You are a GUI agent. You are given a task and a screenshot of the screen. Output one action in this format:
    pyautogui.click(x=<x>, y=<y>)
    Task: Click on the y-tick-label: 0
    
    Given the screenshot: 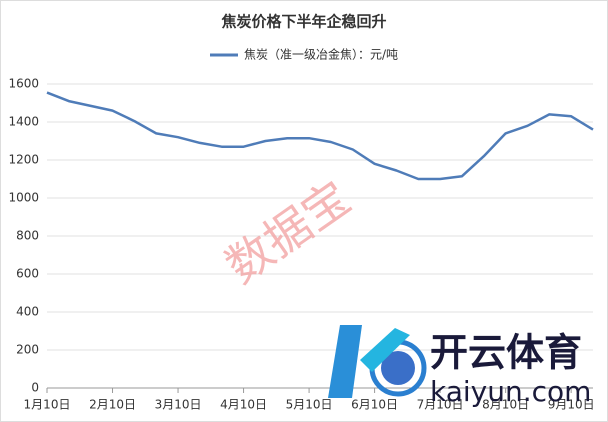 What is the action you would take?
    pyautogui.click(x=35, y=388)
    